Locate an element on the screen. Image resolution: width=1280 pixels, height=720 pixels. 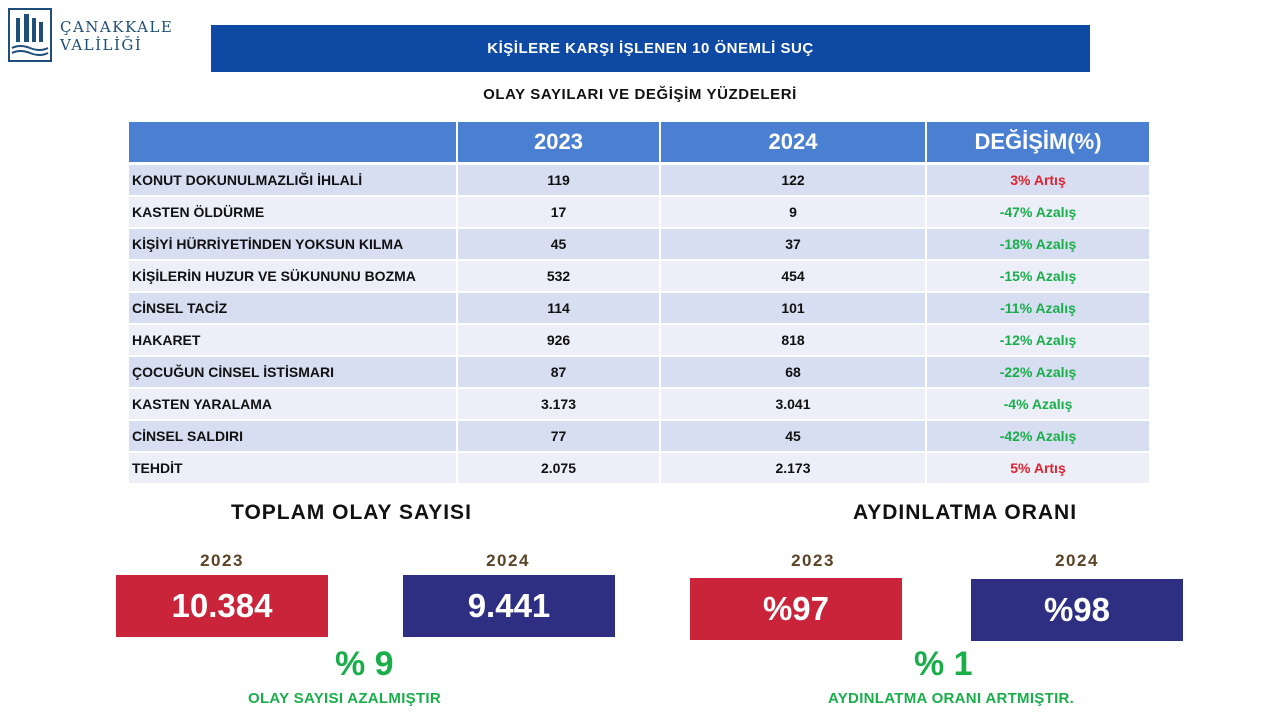
logo-text: ÇANAKKALE VALİLİĞİ is located at coordinates (116, 36).